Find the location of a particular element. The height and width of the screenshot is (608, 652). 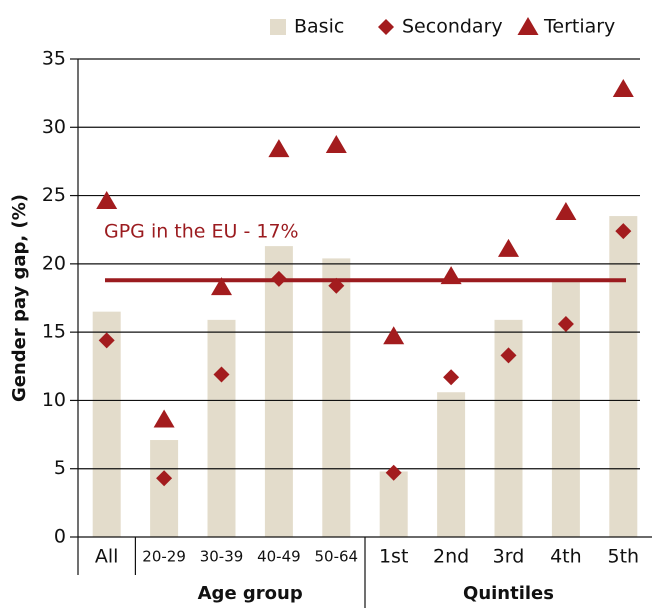

legend-label: Tertiary is located at coordinates (579, 27).